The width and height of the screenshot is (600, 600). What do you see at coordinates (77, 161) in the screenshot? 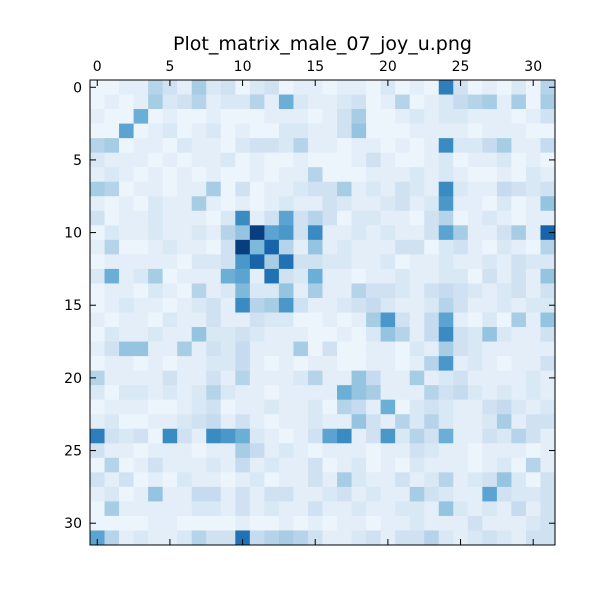
I see `y-tick-label: 5` at bounding box center [77, 161].